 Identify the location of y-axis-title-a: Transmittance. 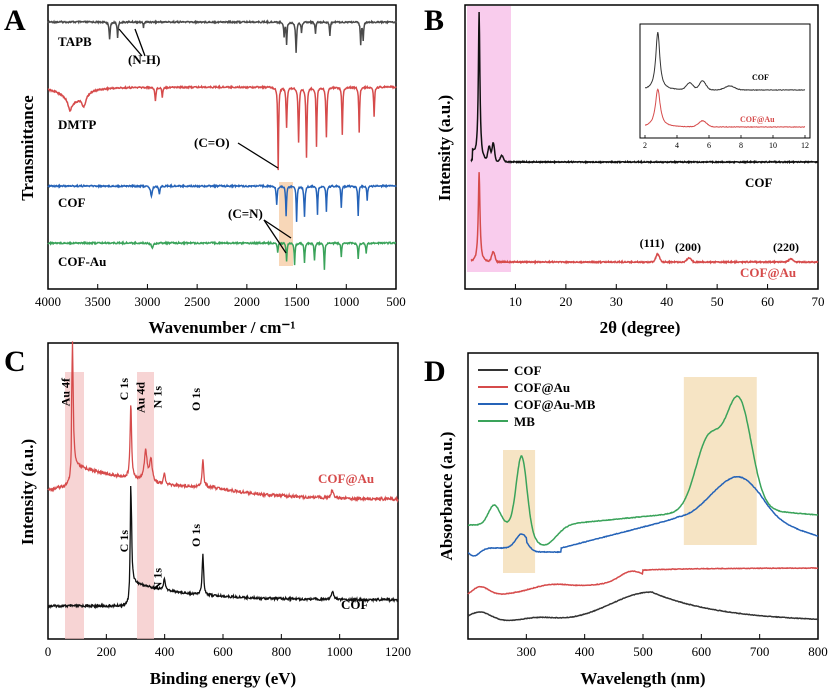
(27, 148).